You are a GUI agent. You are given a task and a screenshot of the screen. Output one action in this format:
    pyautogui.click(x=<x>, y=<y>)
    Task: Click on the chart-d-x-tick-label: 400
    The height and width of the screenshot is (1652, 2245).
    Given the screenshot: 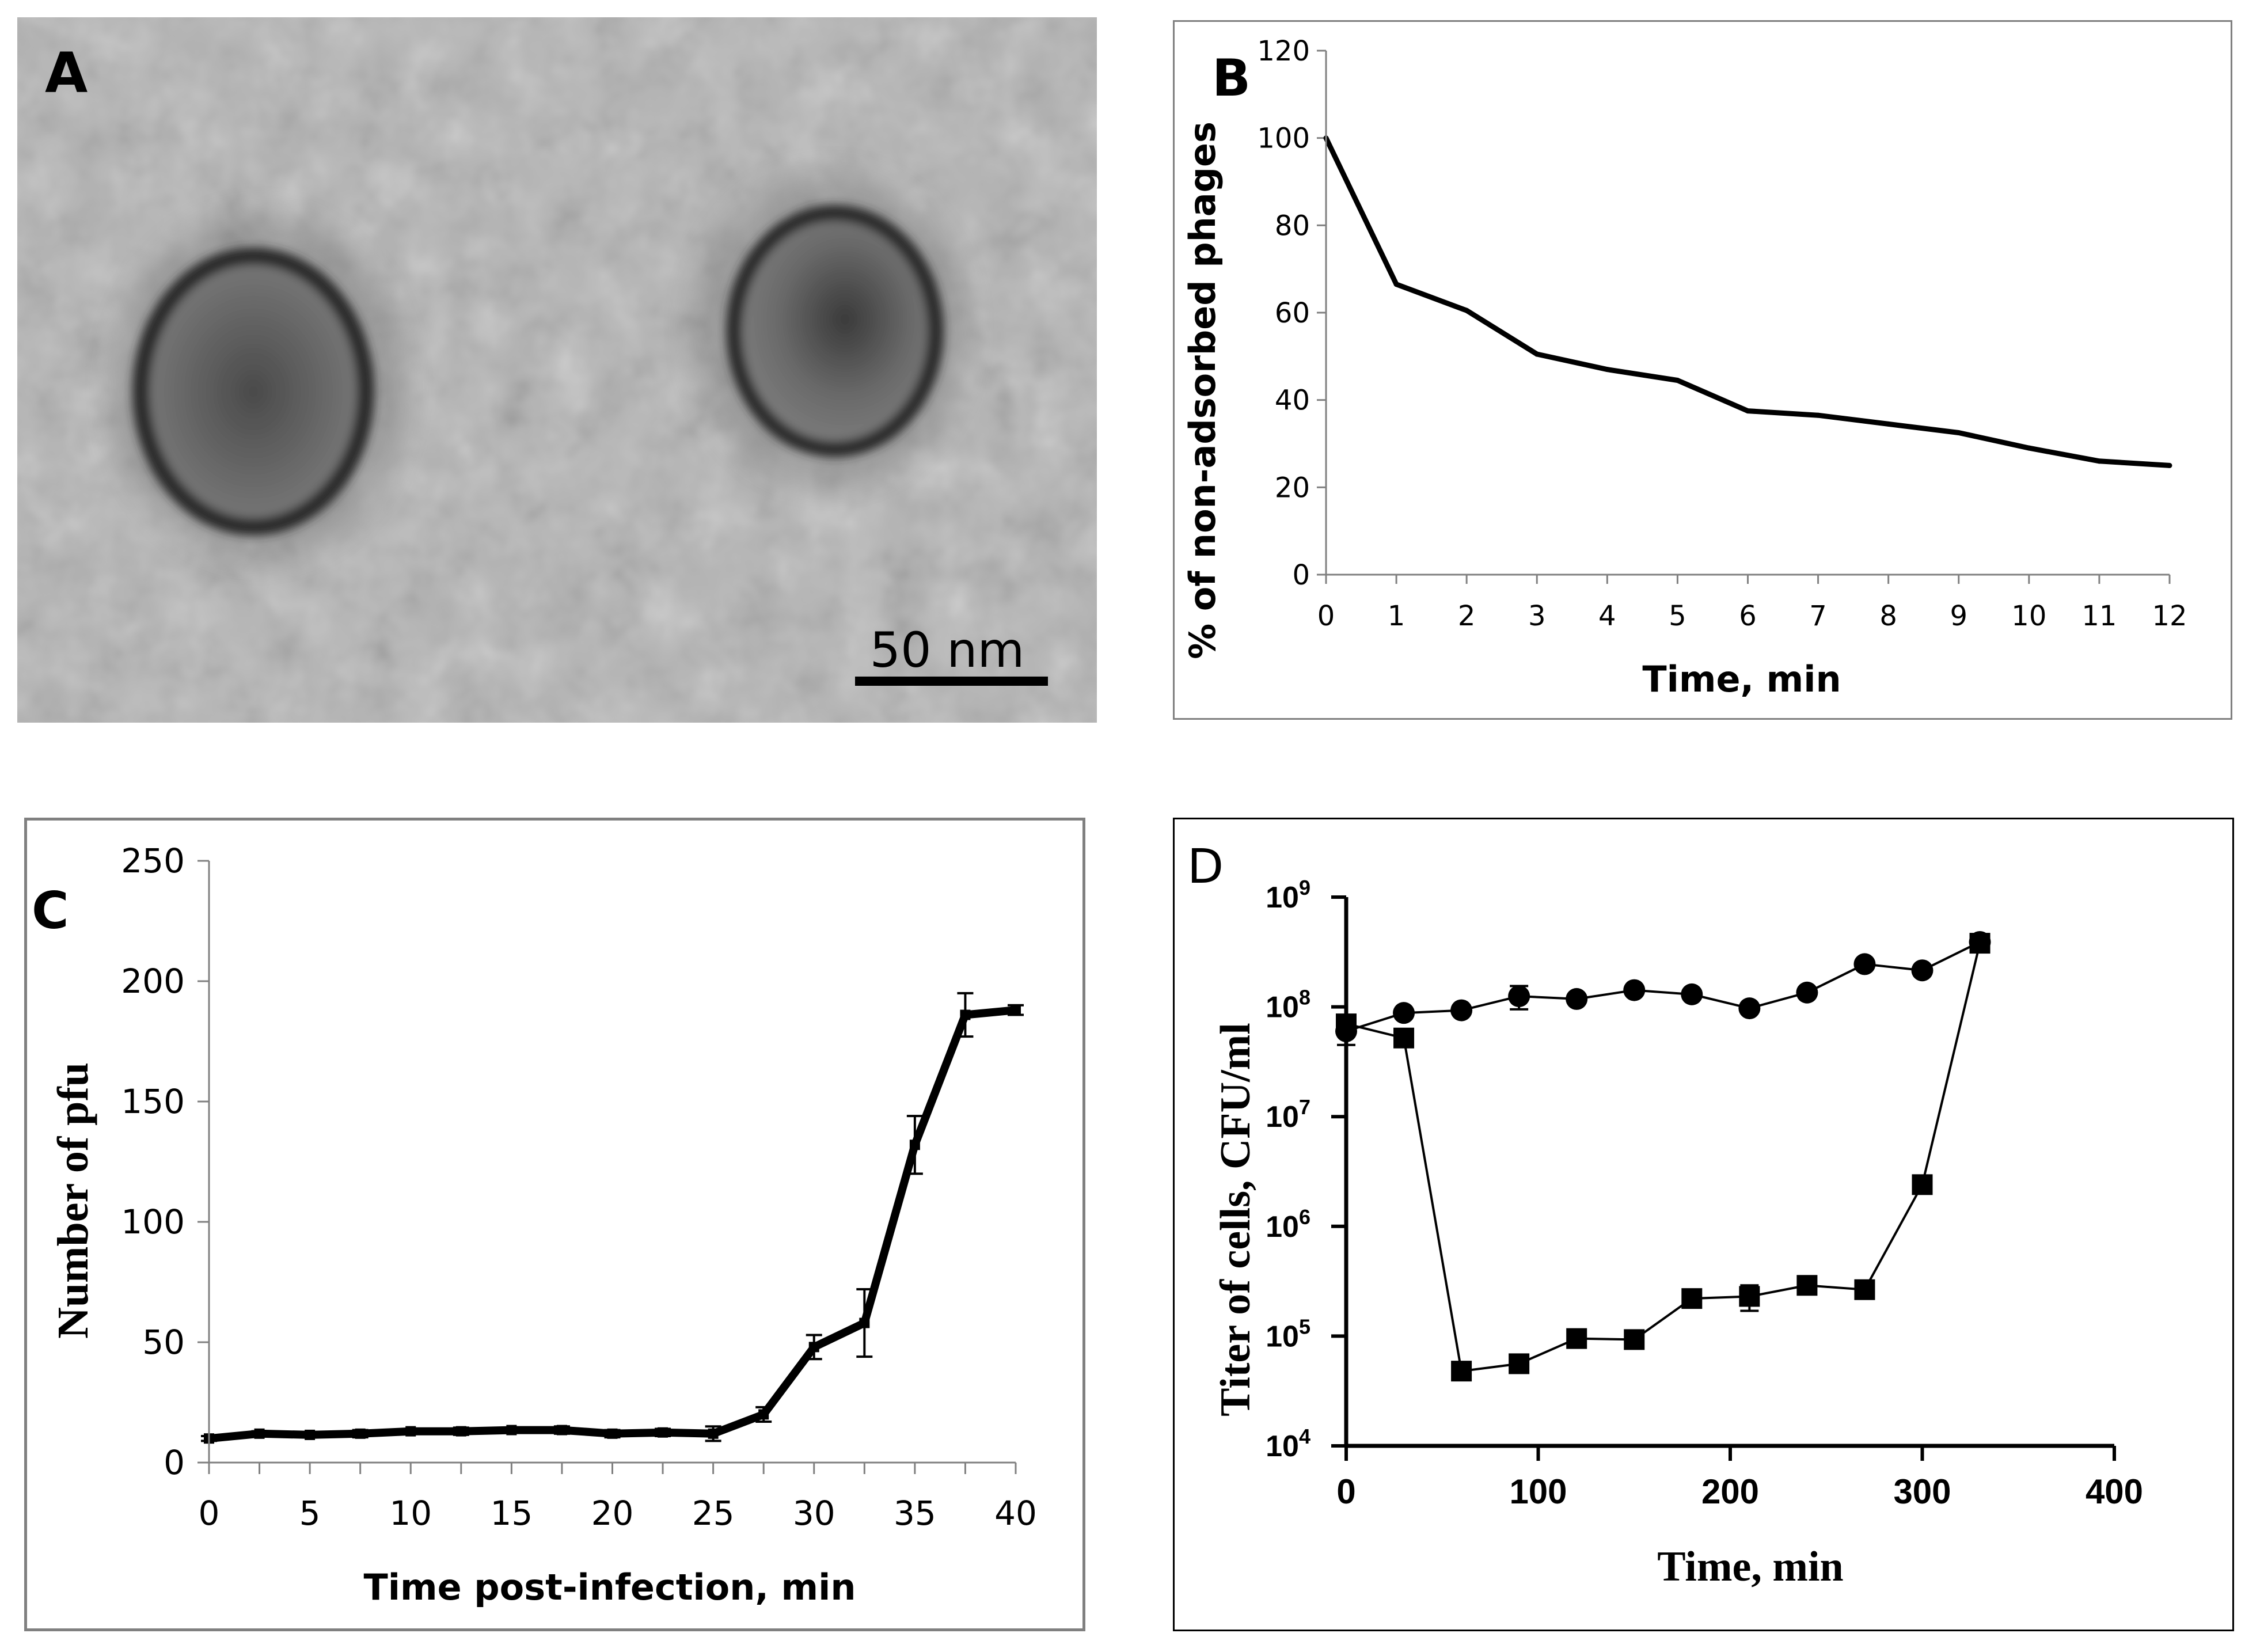 What is the action you would take?
    pyautogui.click(x=2114, y=1491)
    